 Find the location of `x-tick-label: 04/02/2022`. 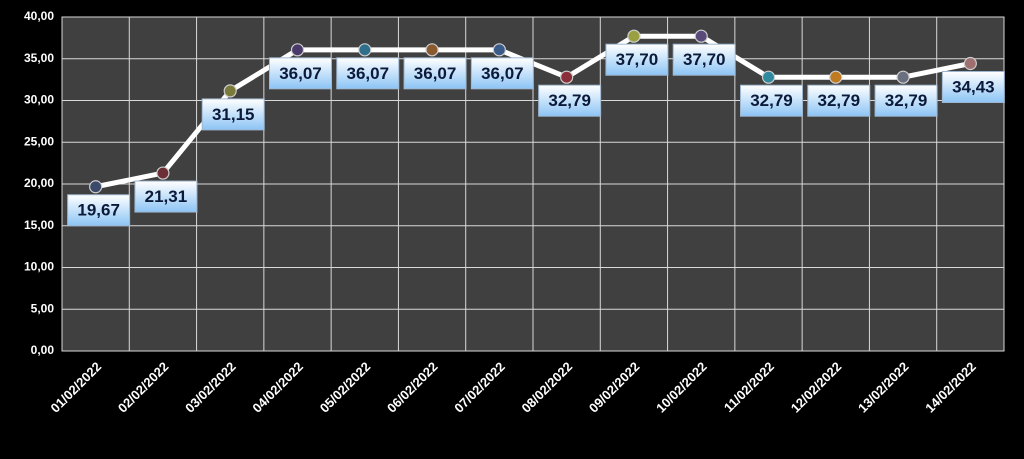

x-tick-label: 04/02/2022 is located at coordinates (277, 387).